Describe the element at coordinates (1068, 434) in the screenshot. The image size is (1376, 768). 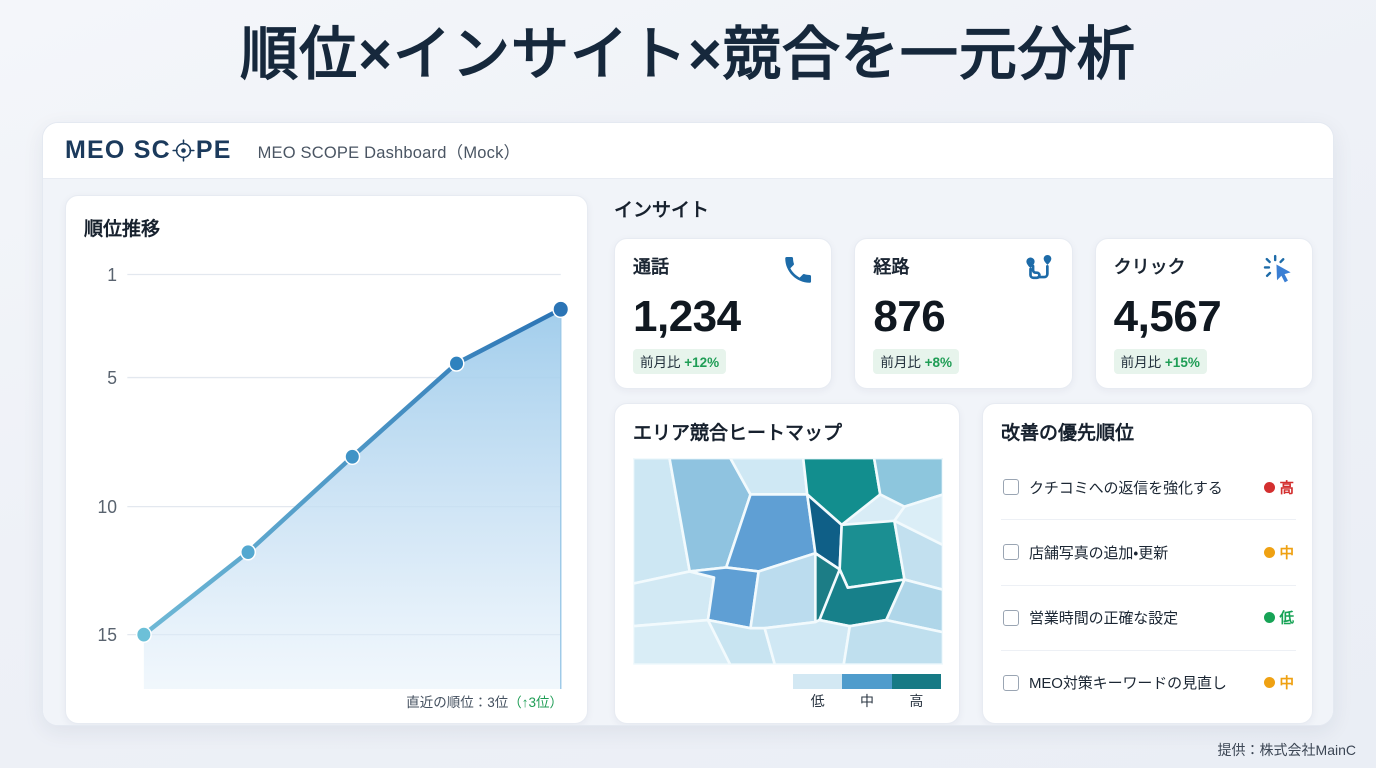
I see `priorities-title: 改善の優先順位` at that location.